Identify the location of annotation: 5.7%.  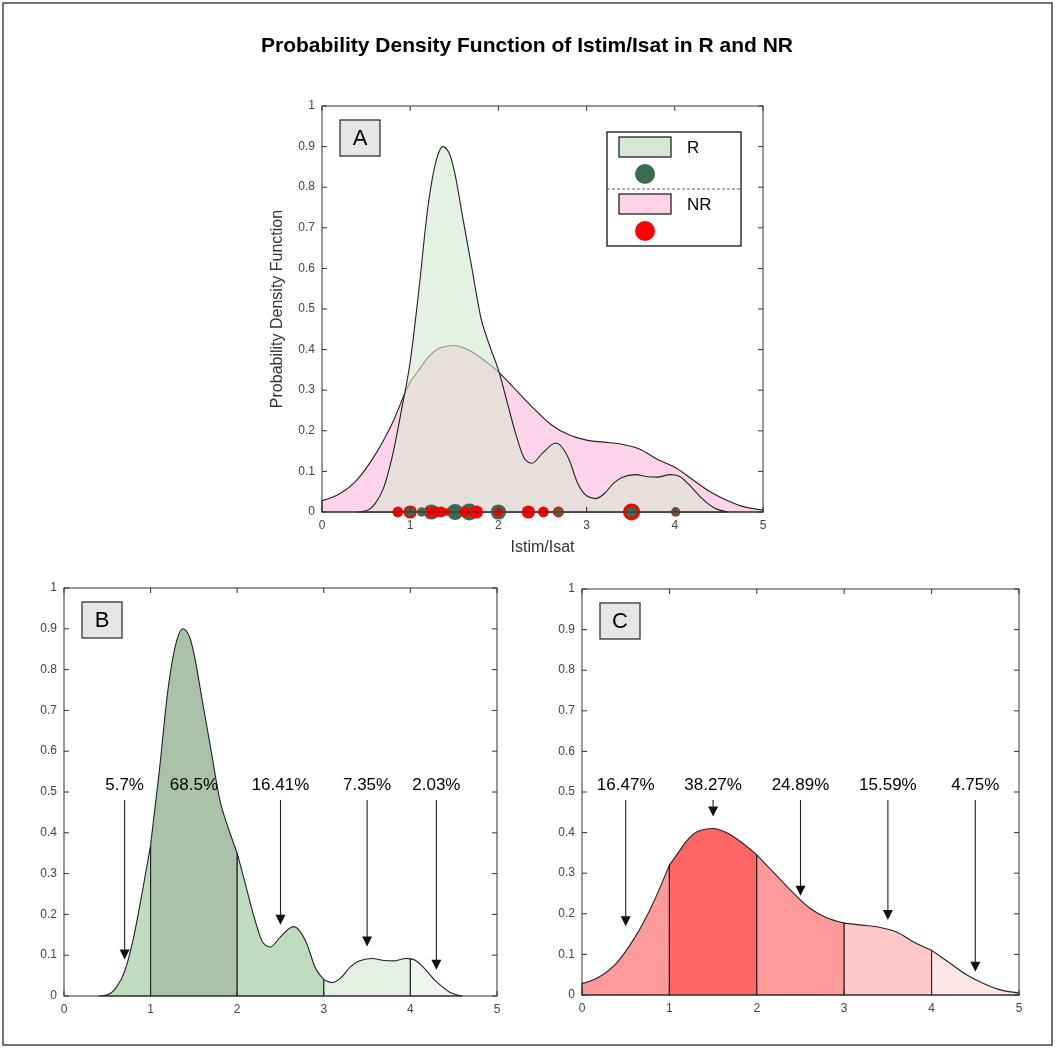
(124, 785).